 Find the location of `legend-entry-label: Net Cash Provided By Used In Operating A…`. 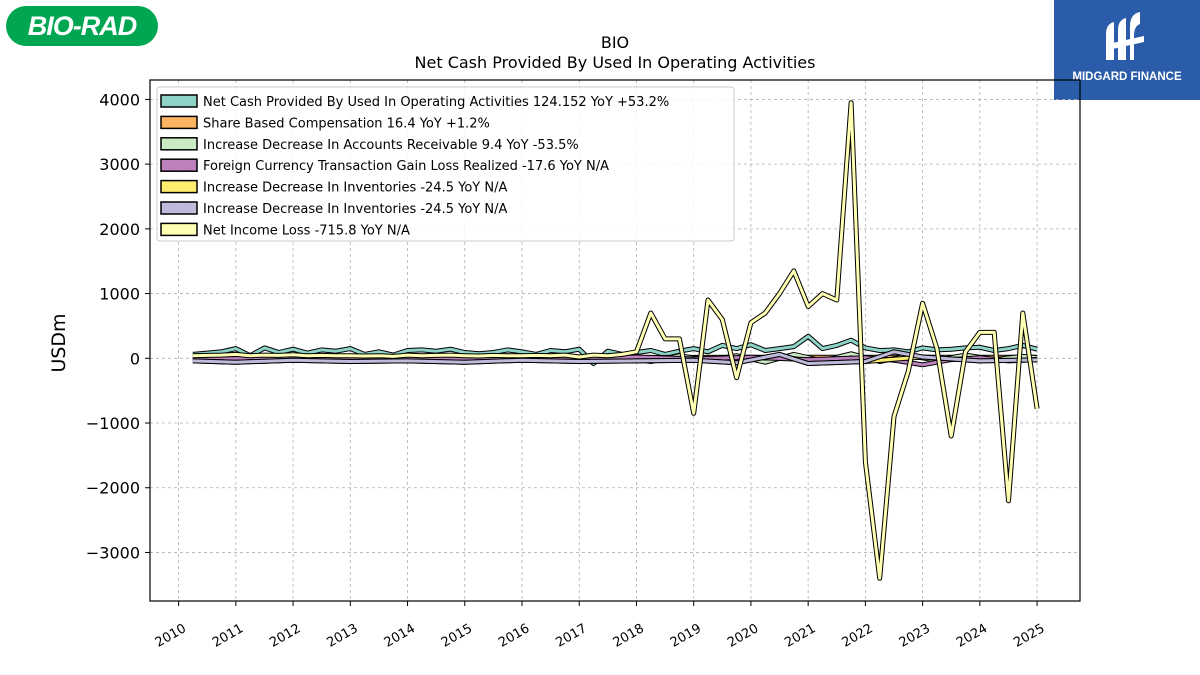

legend-entry-label: Net Cash Provided By Used In Operating A… is located at coordinates (436, 102).